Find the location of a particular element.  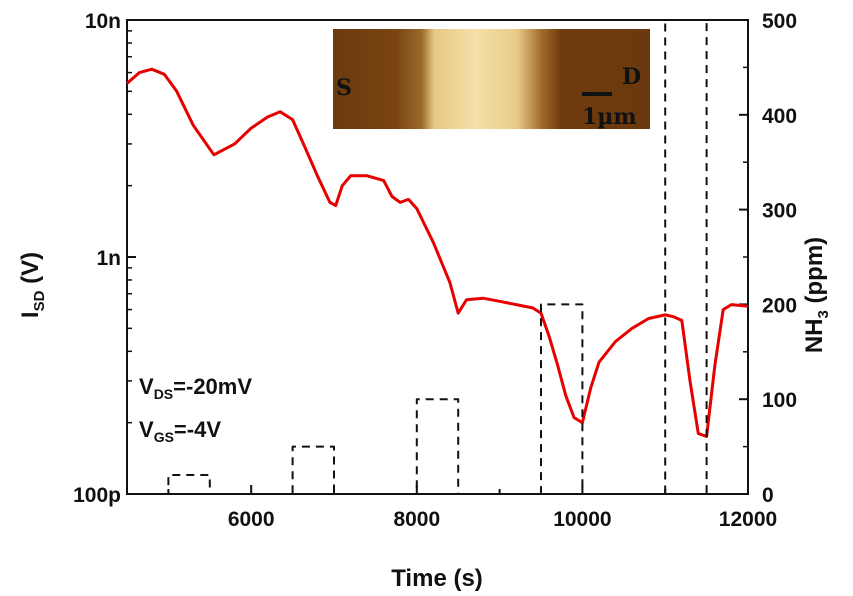

inset-label-s: S is located at coordinates (344, 88).